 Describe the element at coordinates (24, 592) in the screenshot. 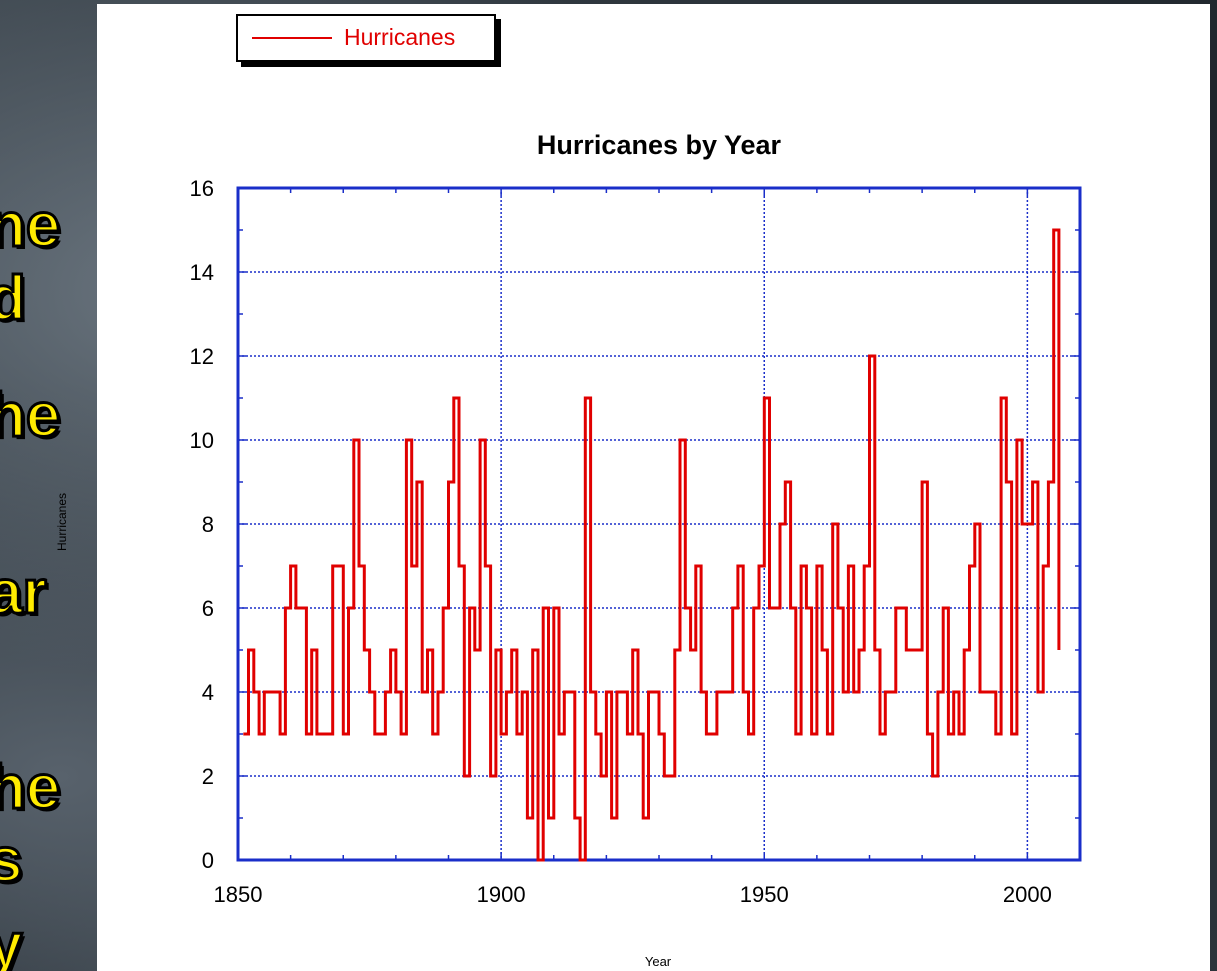

I see `side-text-4: ar` at that location.